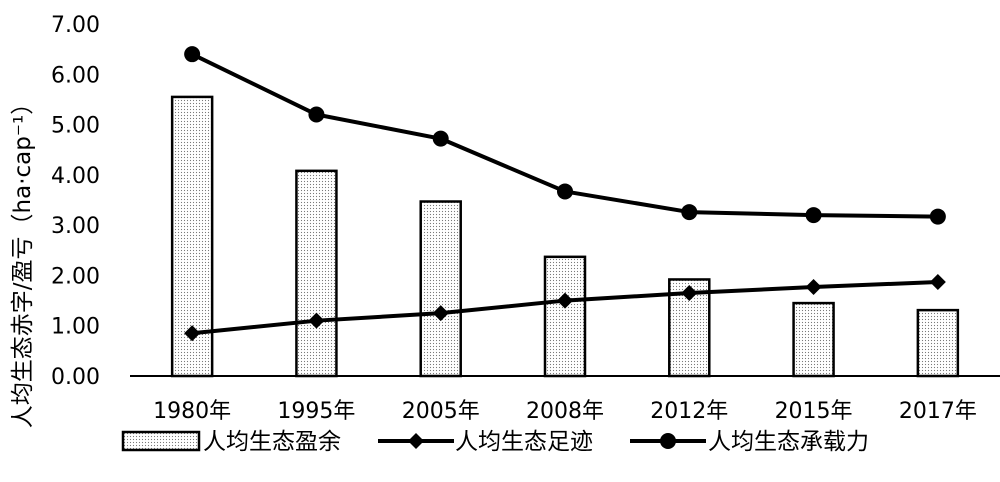 The width and height of the screenshot is (1000, 482). Describe the element at coordinates (75, 327) in the screenshot. I see `y-tick-label: 1.00` at that location.